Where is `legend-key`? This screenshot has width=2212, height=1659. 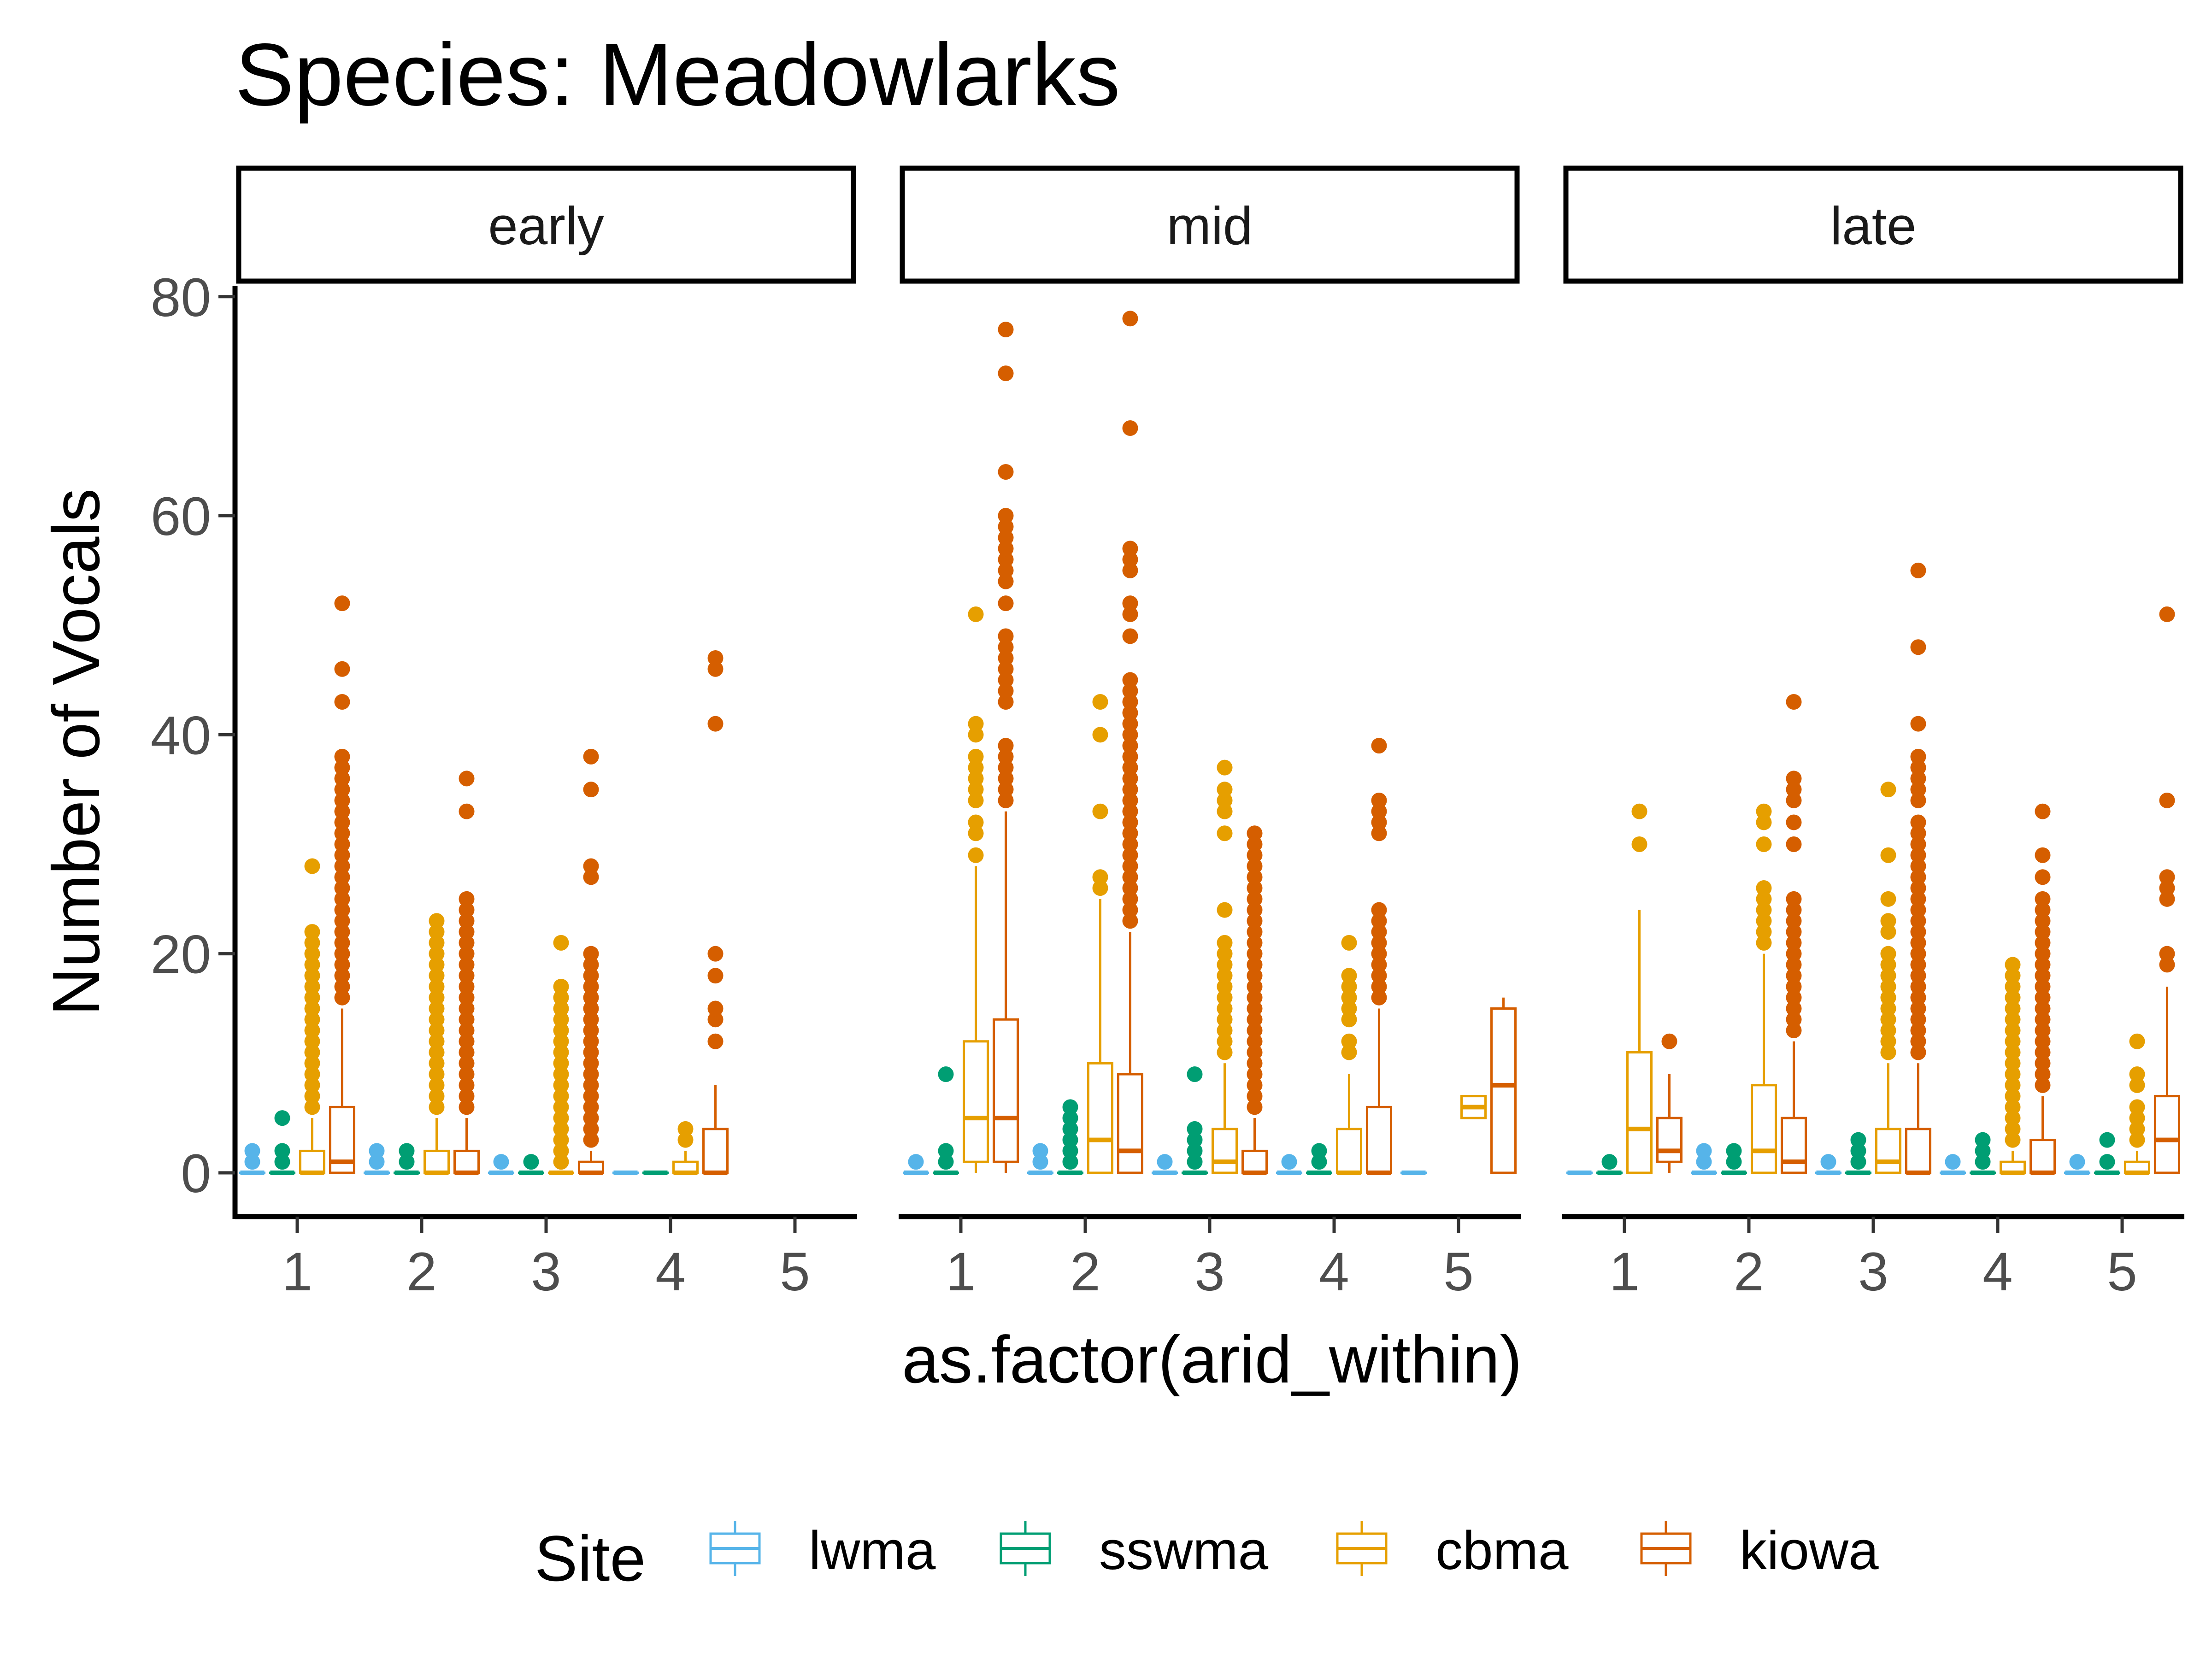
legend-key is located at coordinates (1362, 1548).